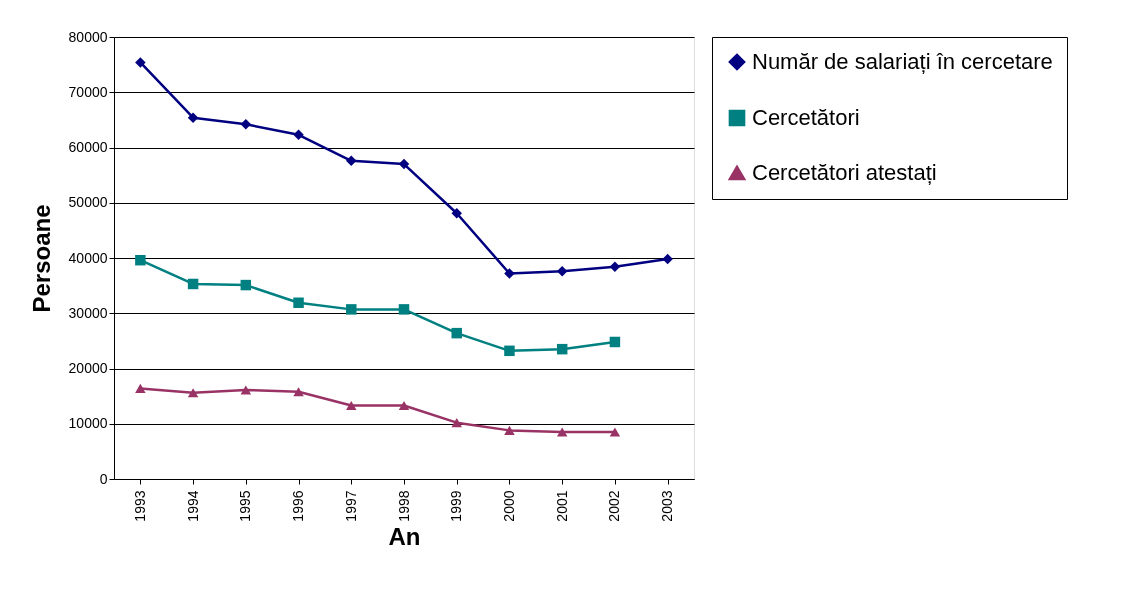 Image resolution: width=1135 pixels, height=607 pixels. What do you see at coordinates (103, 478) in the screenshot?
I see `y-tick-label: 0` at bounding box center [103, 478].